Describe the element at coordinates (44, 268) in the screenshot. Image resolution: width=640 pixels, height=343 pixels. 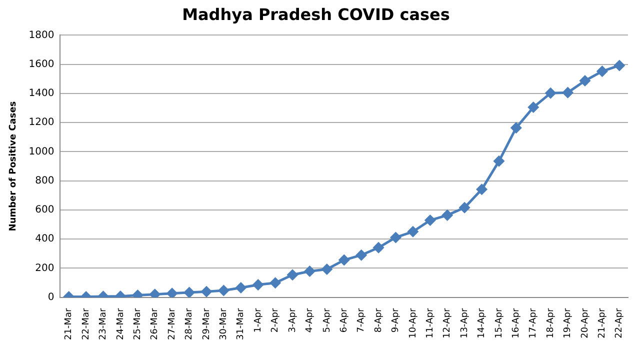
I see `y-tick-label: 200` at that location.